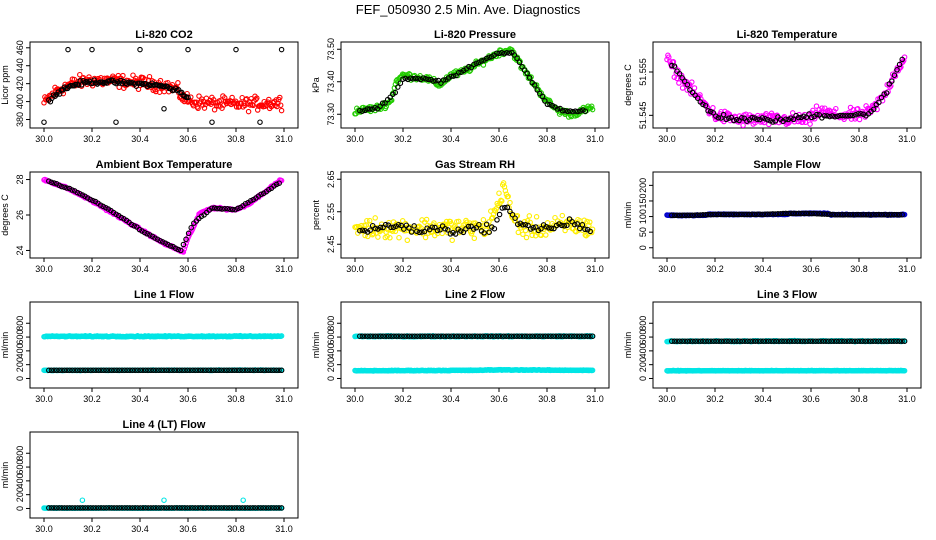  Describe the element at coordinates (44, 529) in the screenshot. I see `x-tick-label: 30.0` at that location.